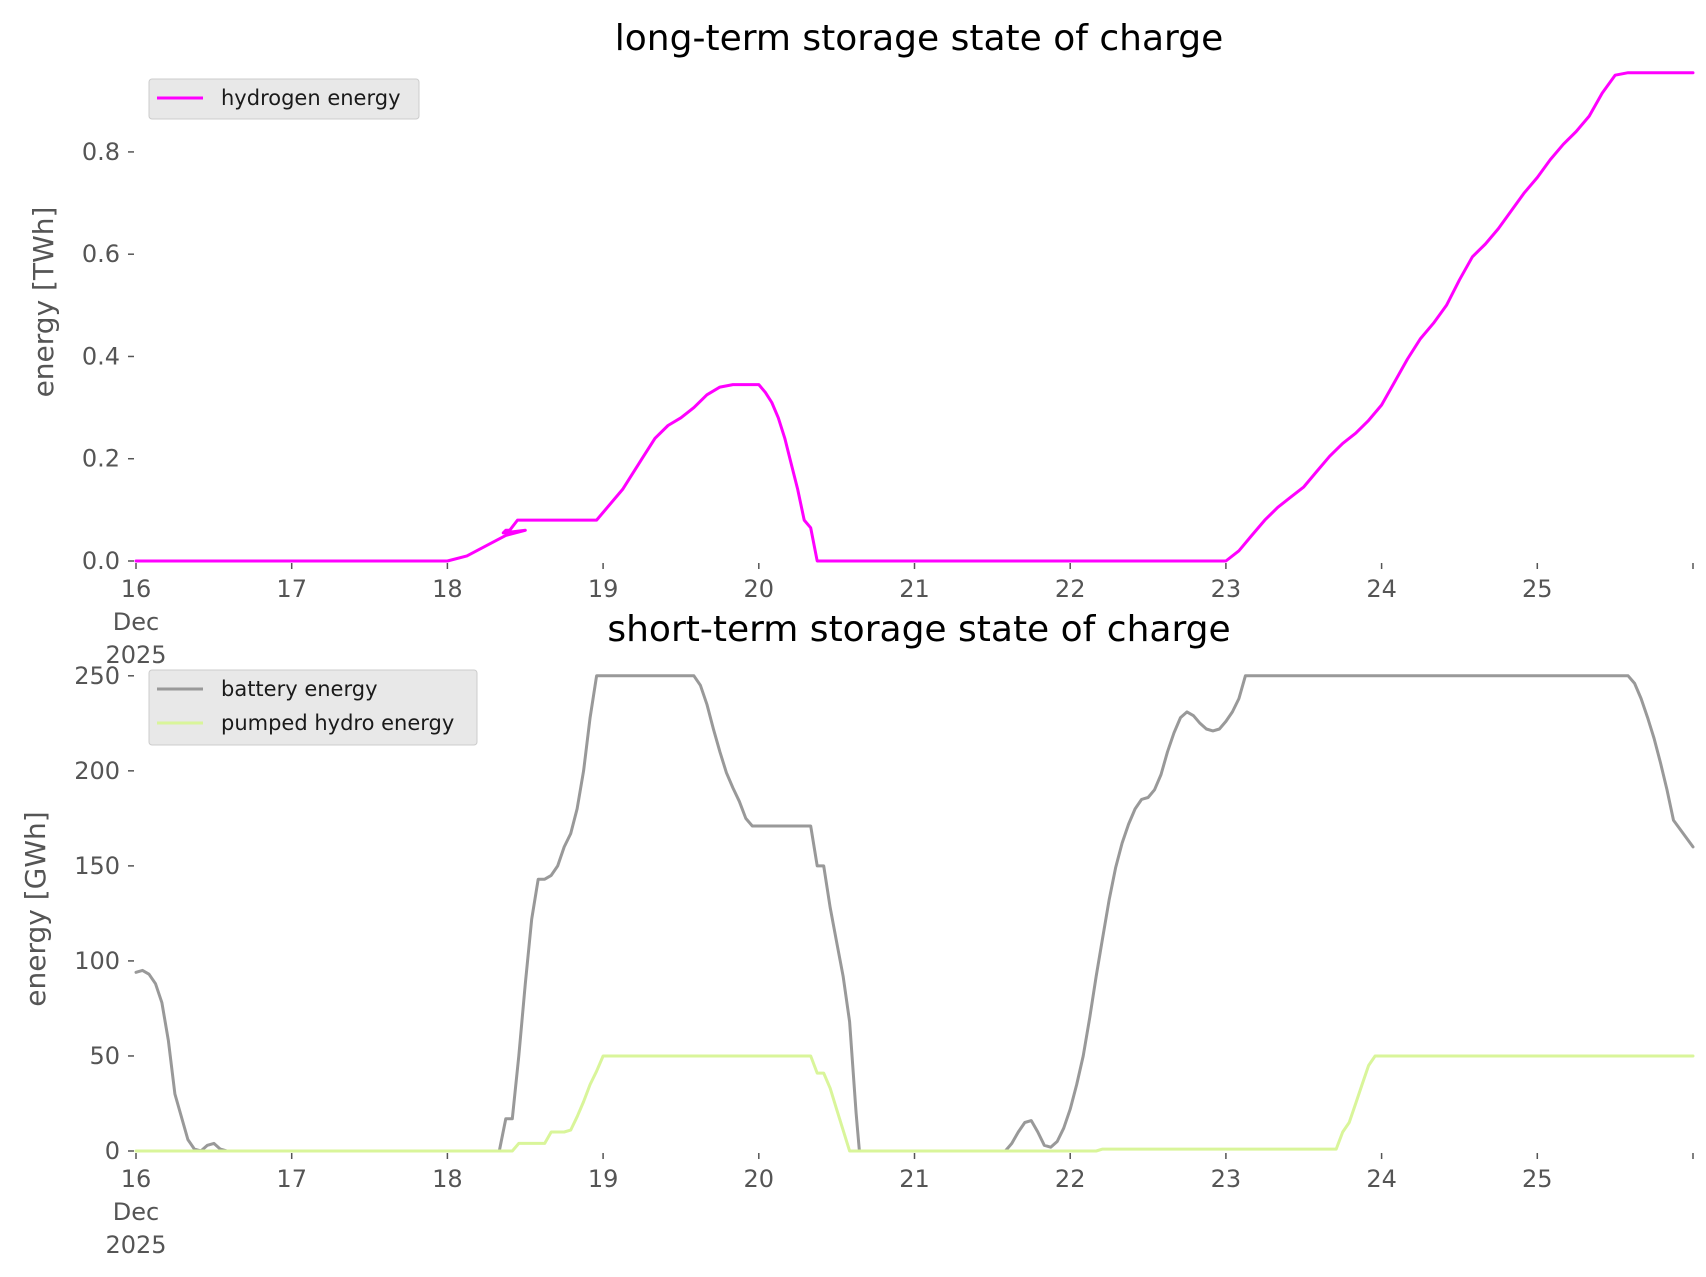 This screenshot has height=1277, width=1706. What do you see at coordinates (311, 98) in the screenshot?
I see `legend-label: hydrogen energy` at bounding box center [311, 98].